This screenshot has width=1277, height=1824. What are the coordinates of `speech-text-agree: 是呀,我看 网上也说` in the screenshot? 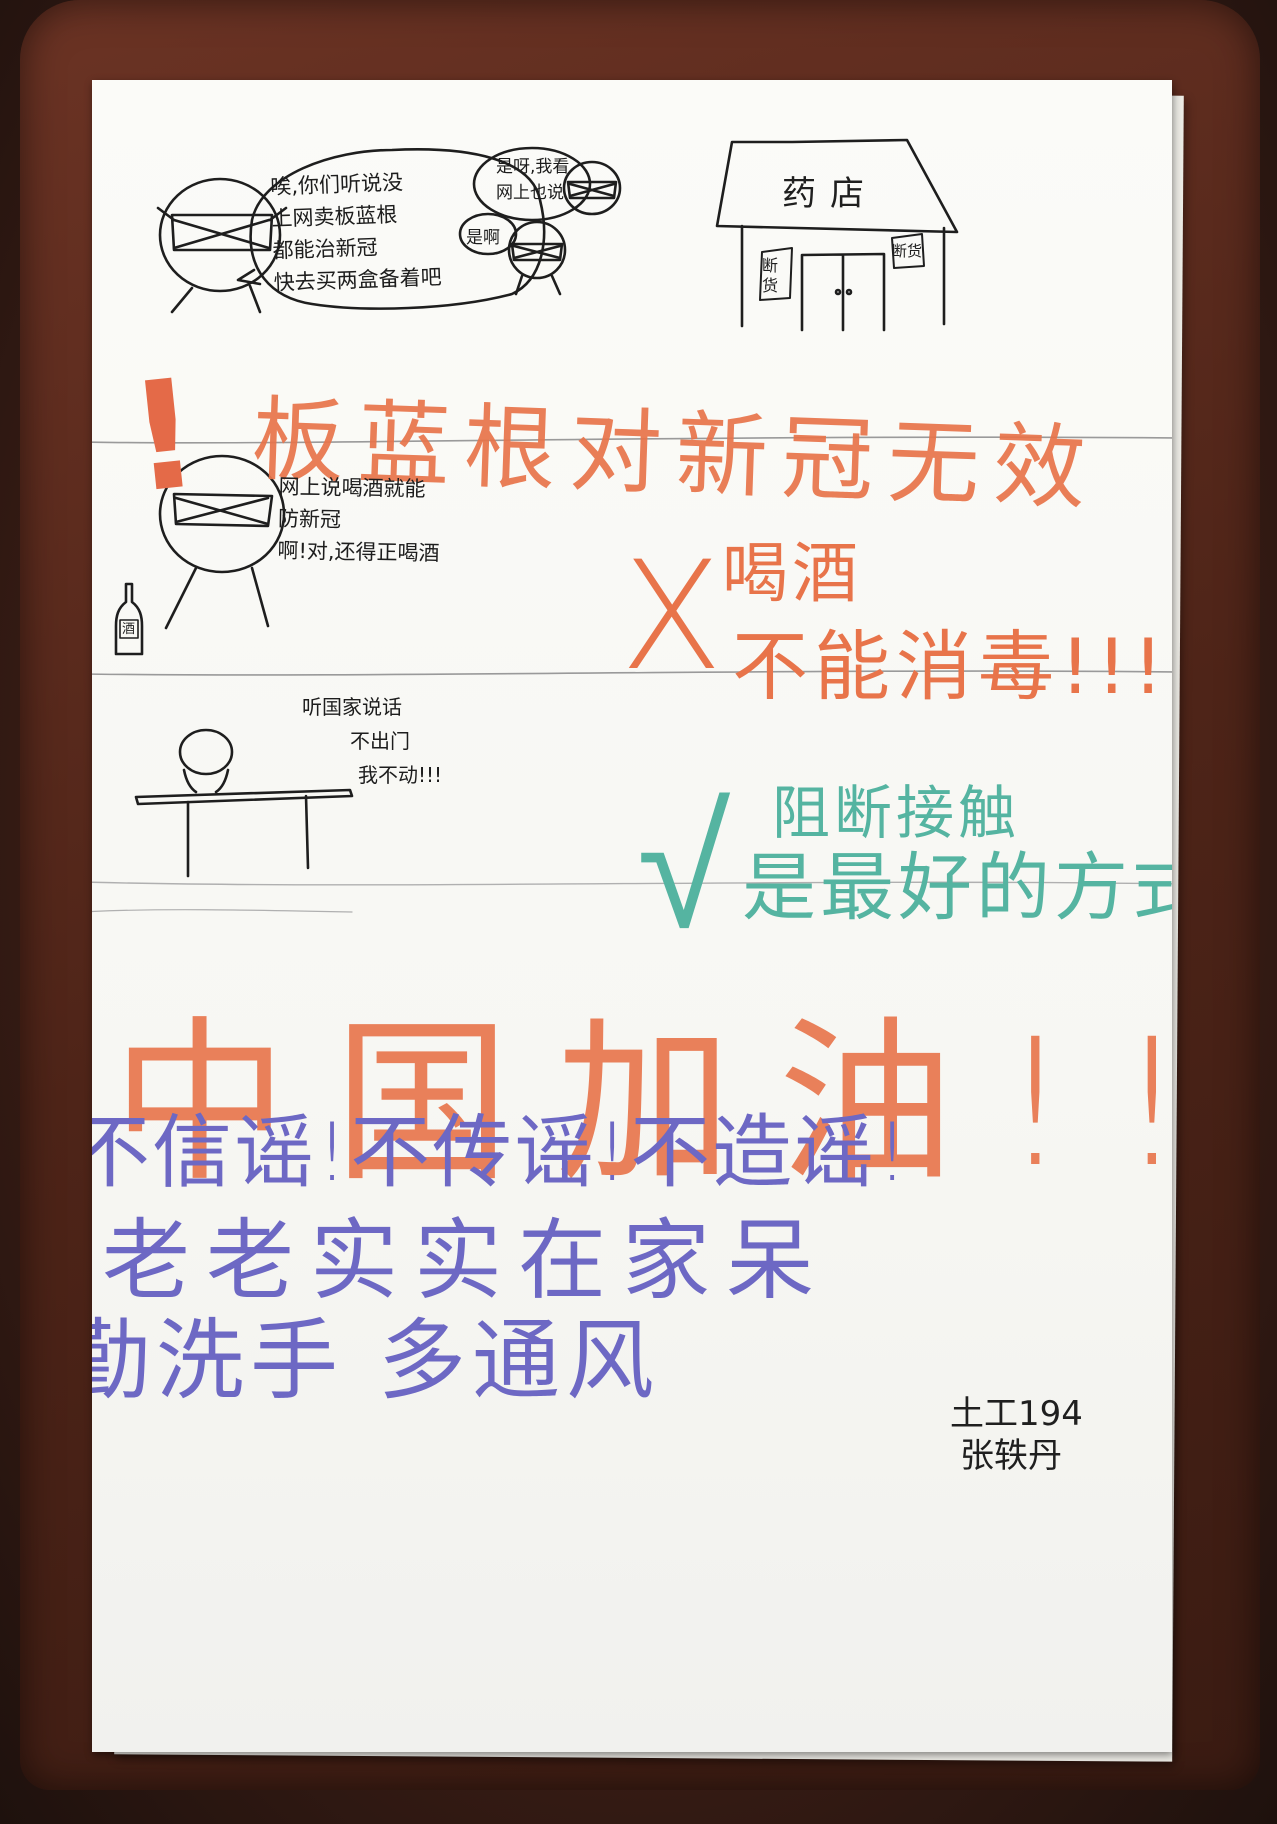 It's located at (532, 180).